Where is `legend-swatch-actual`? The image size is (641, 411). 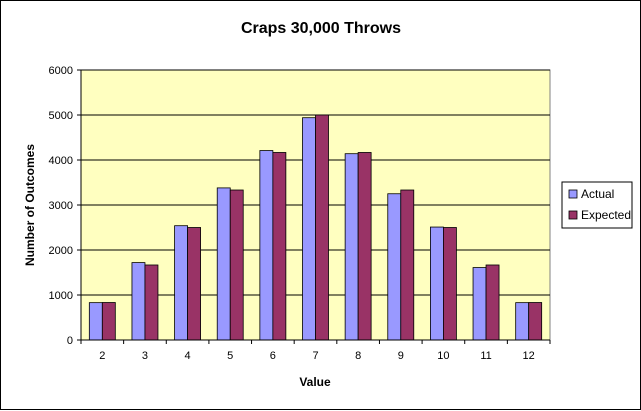 legend-swatch-actual is located at coordinates (573, 194).